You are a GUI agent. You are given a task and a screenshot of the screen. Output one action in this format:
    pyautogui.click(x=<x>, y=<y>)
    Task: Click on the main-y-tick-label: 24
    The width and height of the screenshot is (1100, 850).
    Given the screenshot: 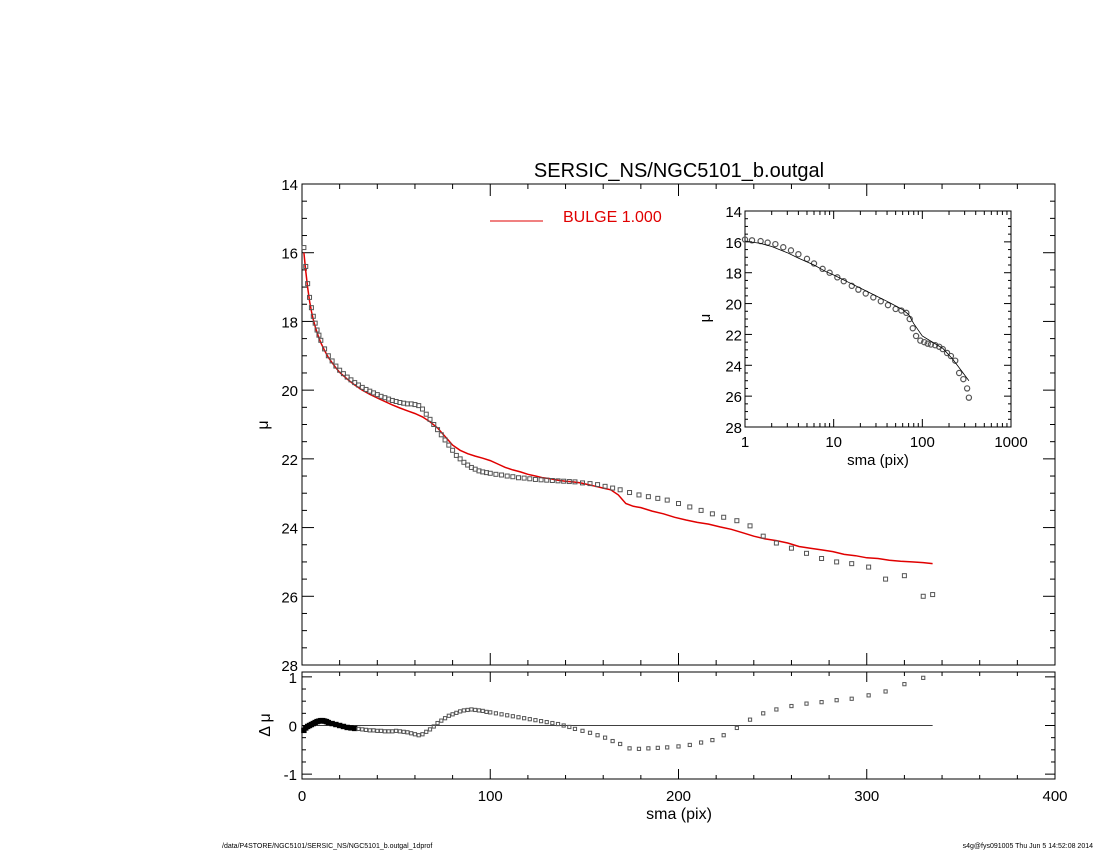 What is the action you would take?
    pyautogui.click(x=289, y=529)
    